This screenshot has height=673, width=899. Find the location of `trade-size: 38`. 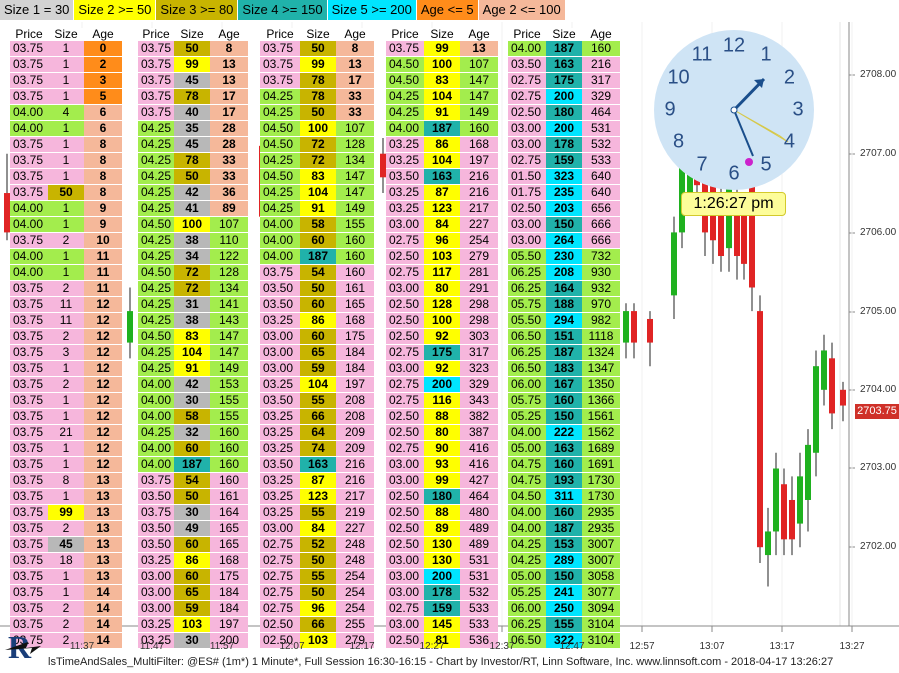

trade-size: 38 is located at coordinates (192, 240).